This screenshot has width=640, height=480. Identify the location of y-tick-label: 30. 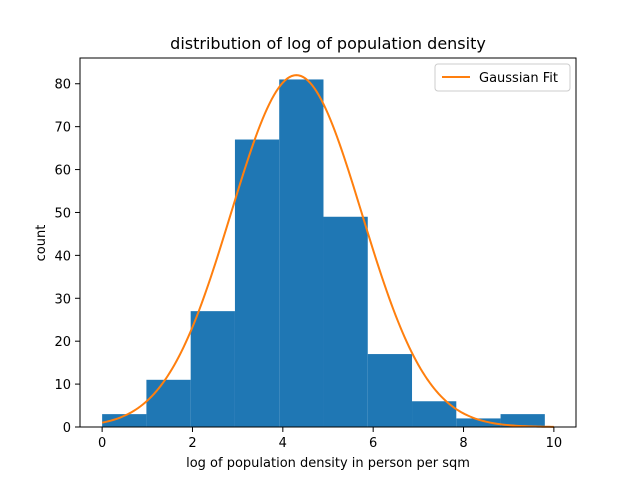
(62, 299).